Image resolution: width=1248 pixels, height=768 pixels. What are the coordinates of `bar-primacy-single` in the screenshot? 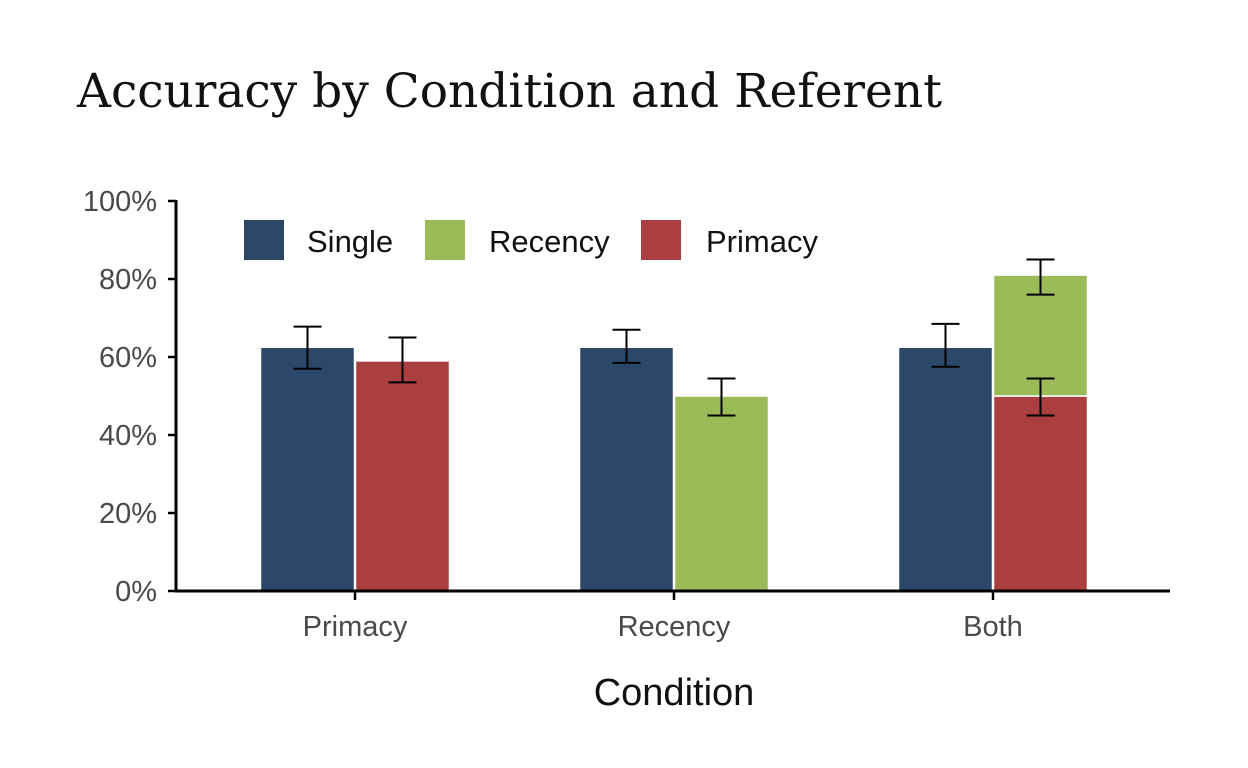 It's located at (307, 469).